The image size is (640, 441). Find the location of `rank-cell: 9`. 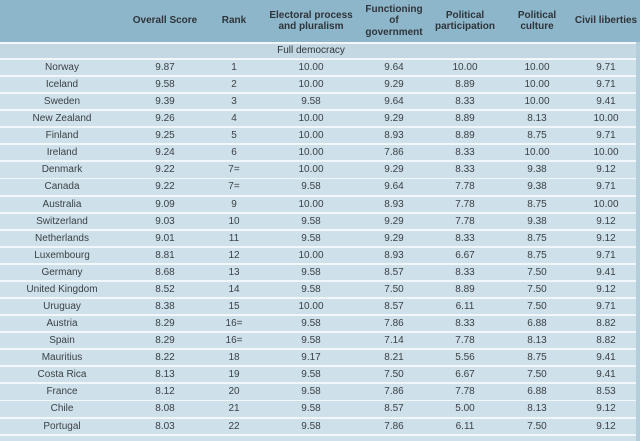

rank-cell: 9 is located at coordinates (234, 204).